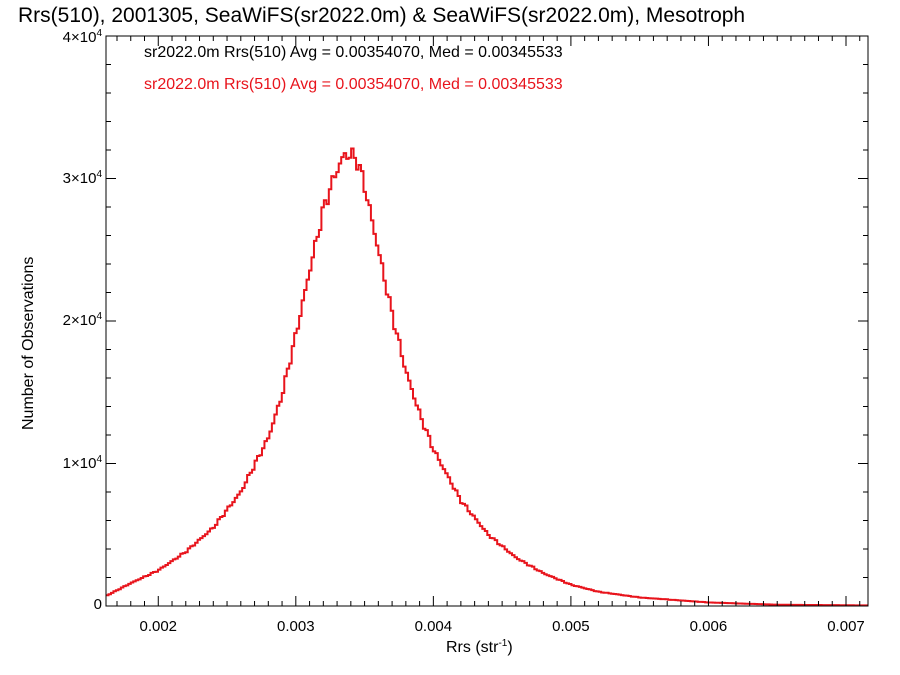  Describe the element at coordinates (510, 647) in the screenshot. I see `x-axis-label-close: )` at that location.